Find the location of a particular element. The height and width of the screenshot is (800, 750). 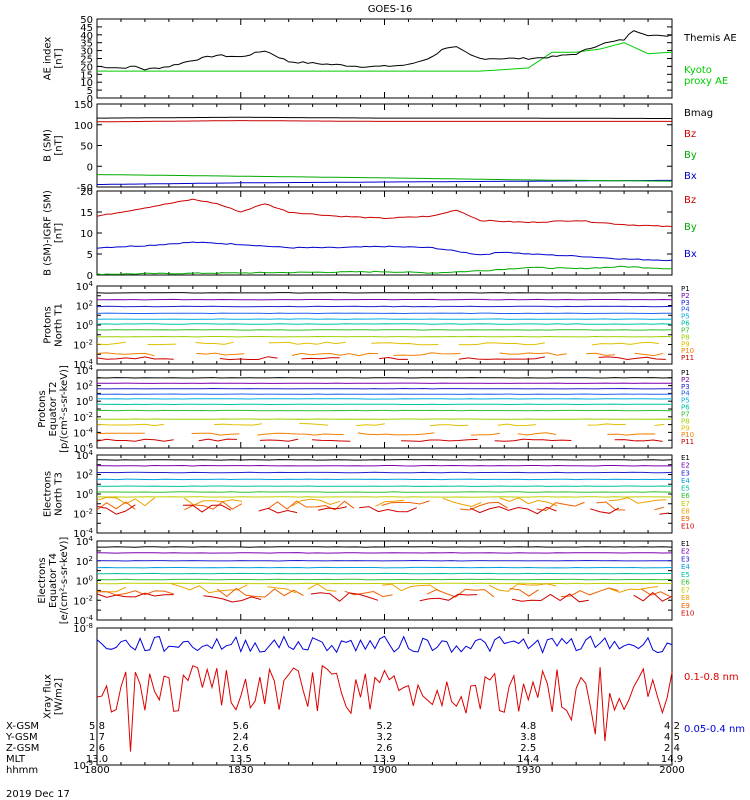

y-tick-label: 45 is located at coordinates (86, 28).